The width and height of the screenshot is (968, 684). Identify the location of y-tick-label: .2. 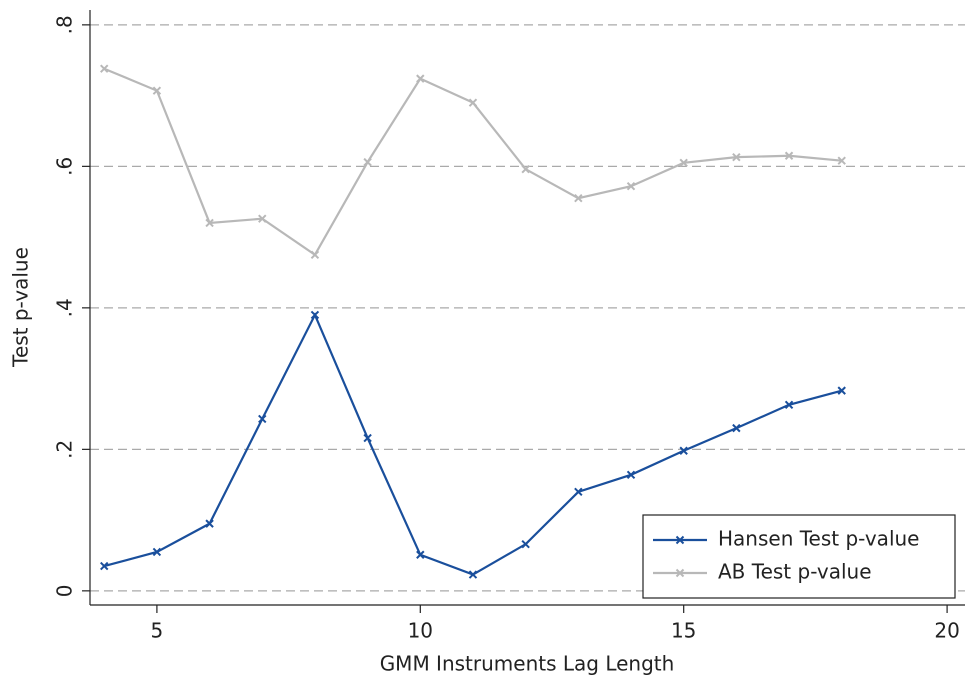
(65, 449).